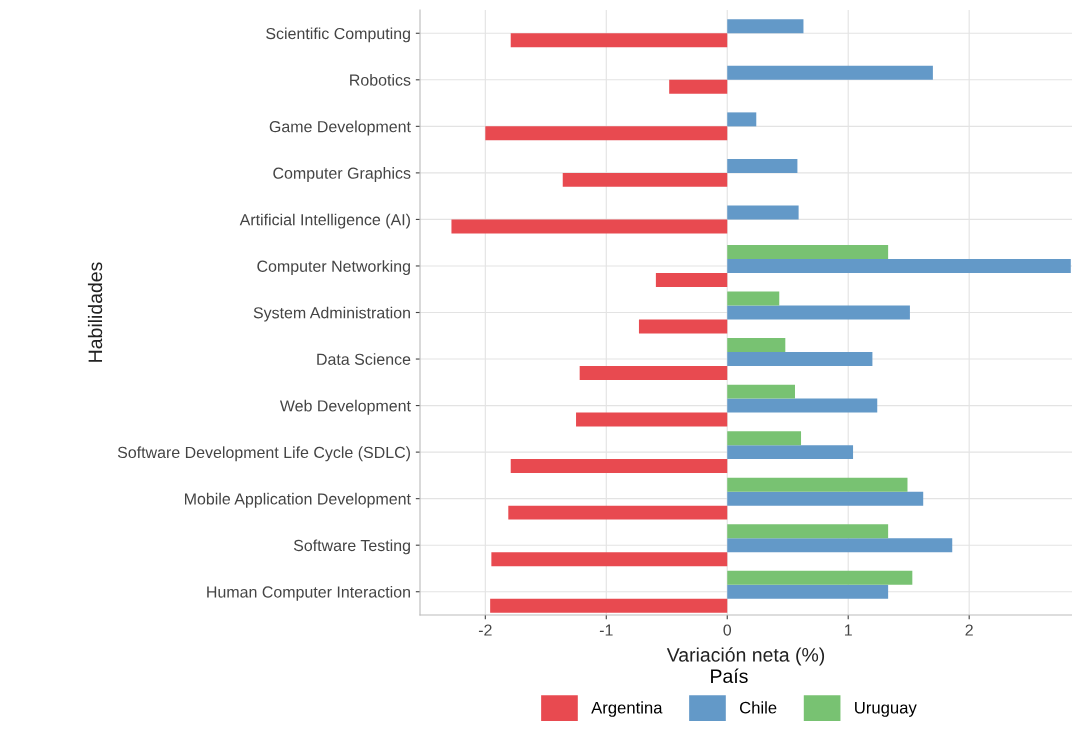  I want to click on y-tick-label: Data Science, so click(364, 359).